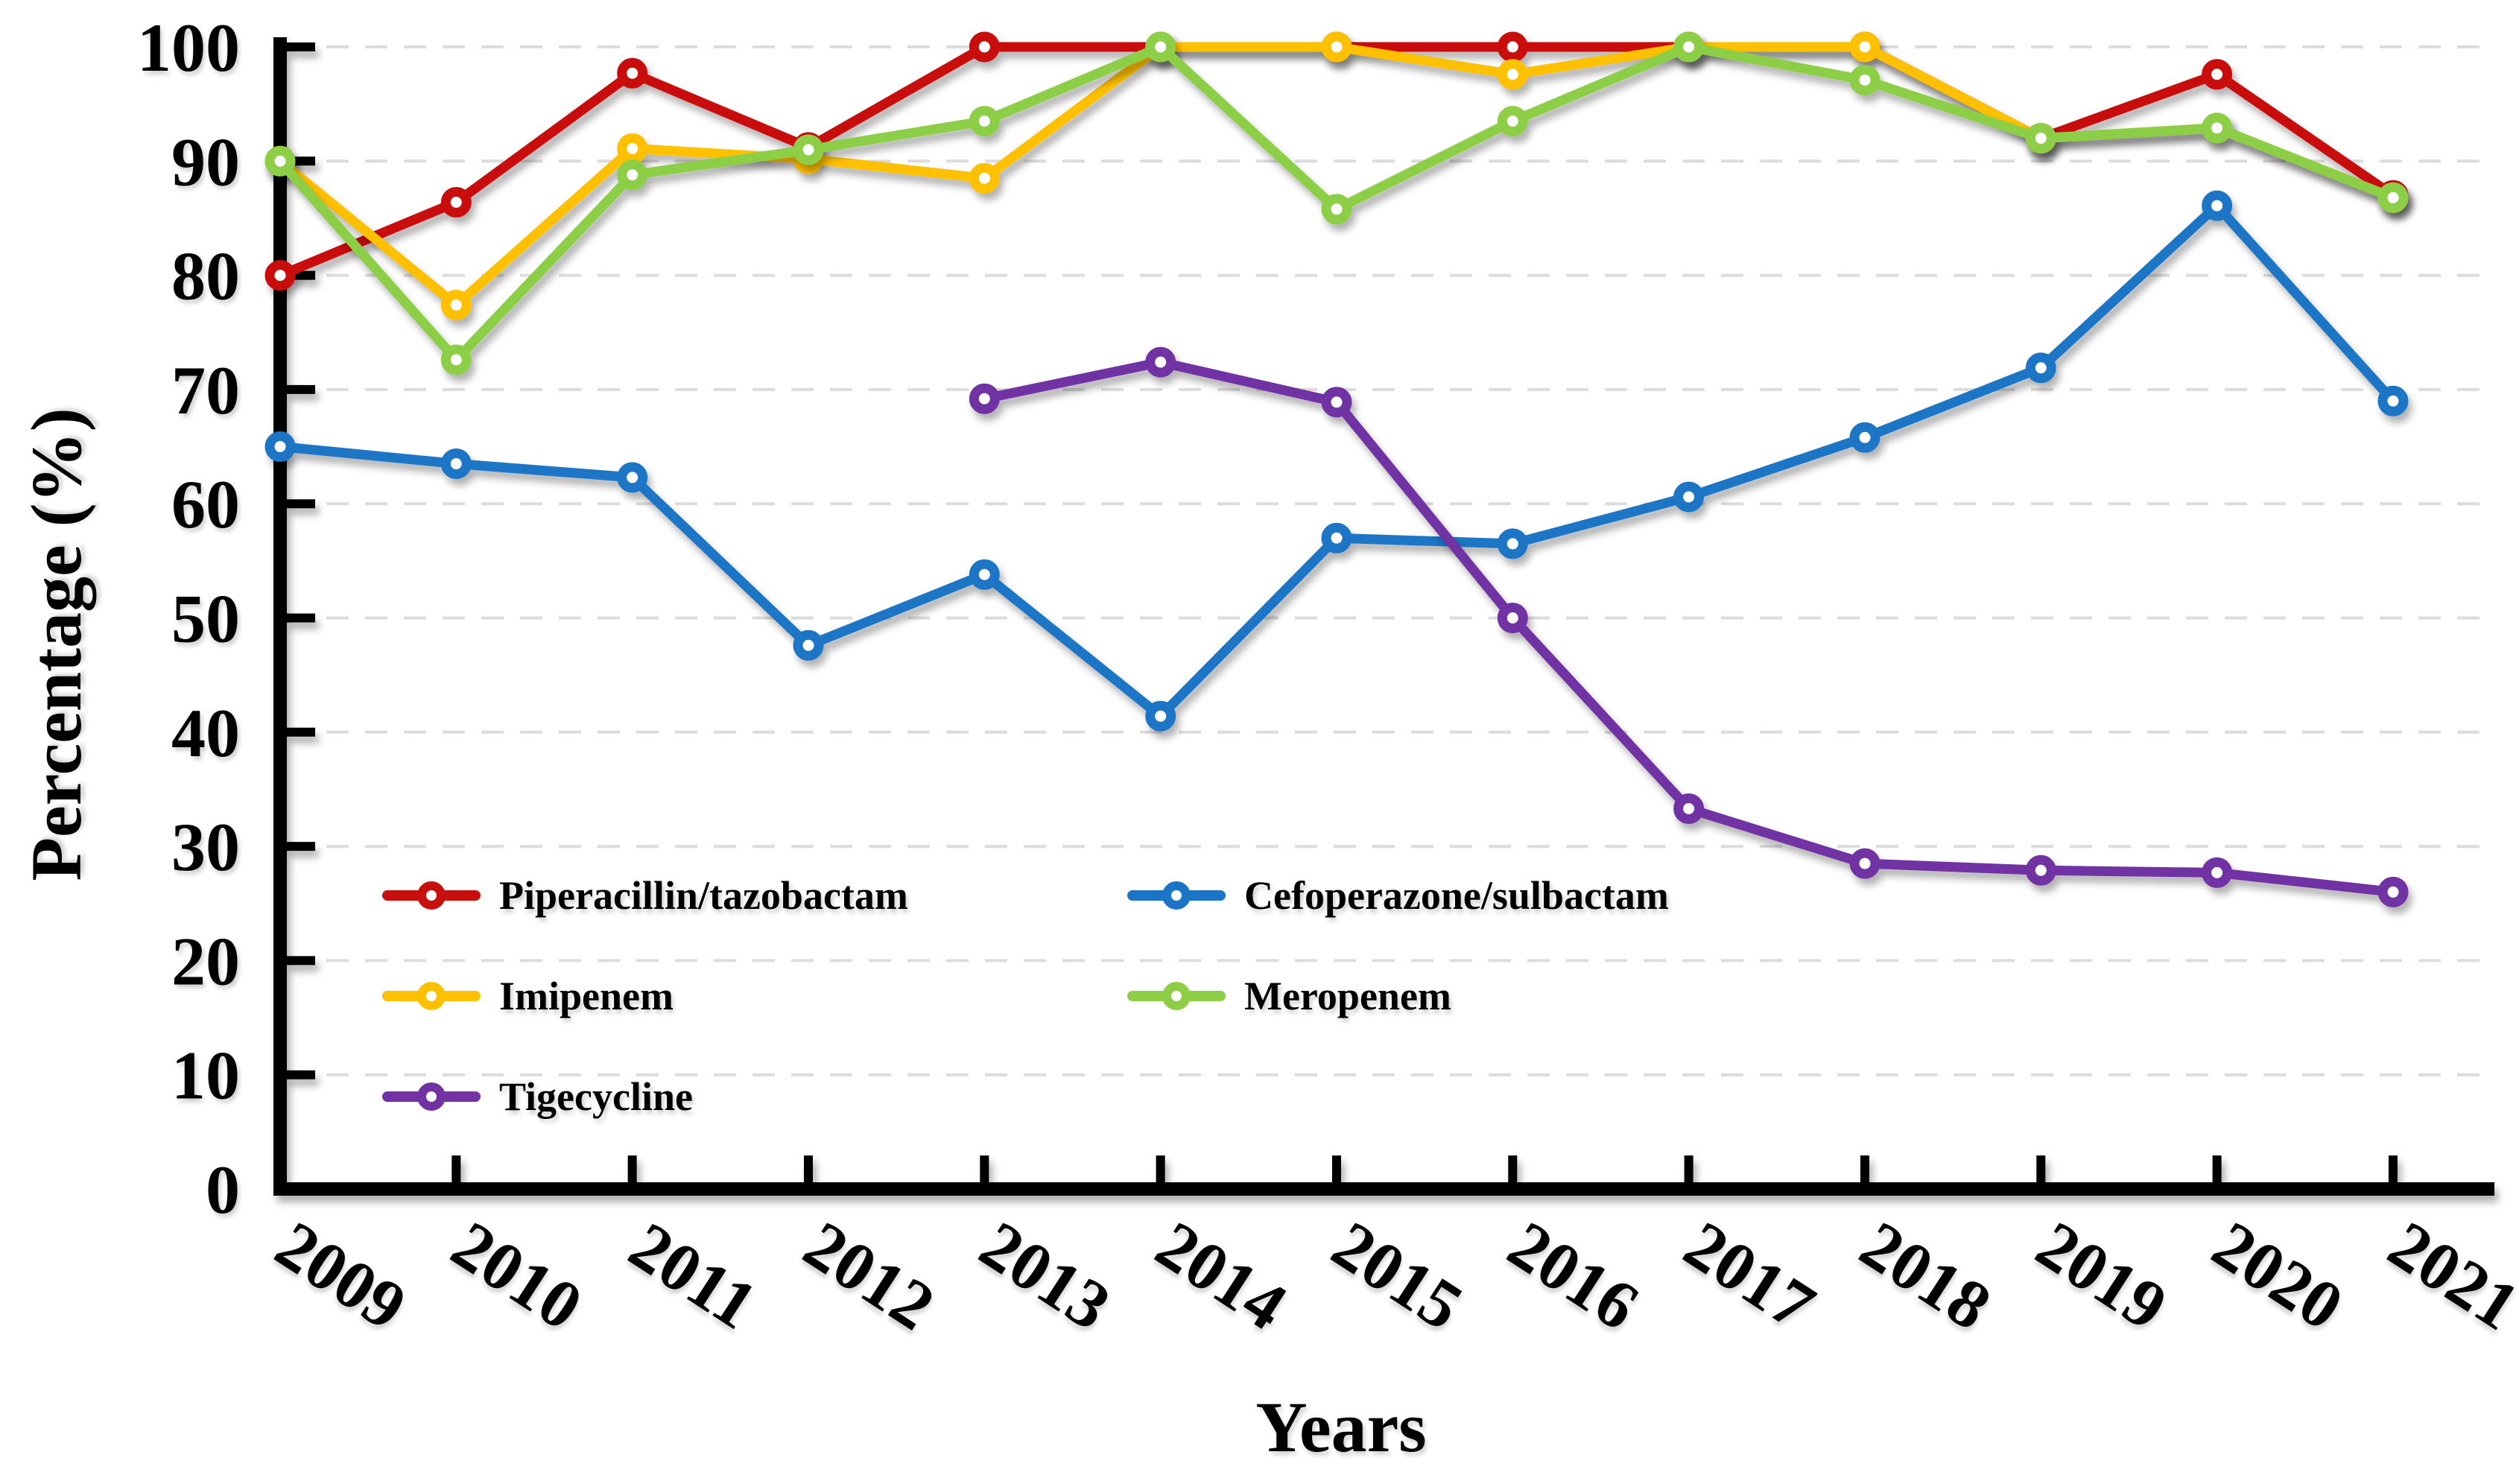  I want to click on legend-item-piperacillin-tazobactam: Piperacillin/tazobactam, so click(645, 896).